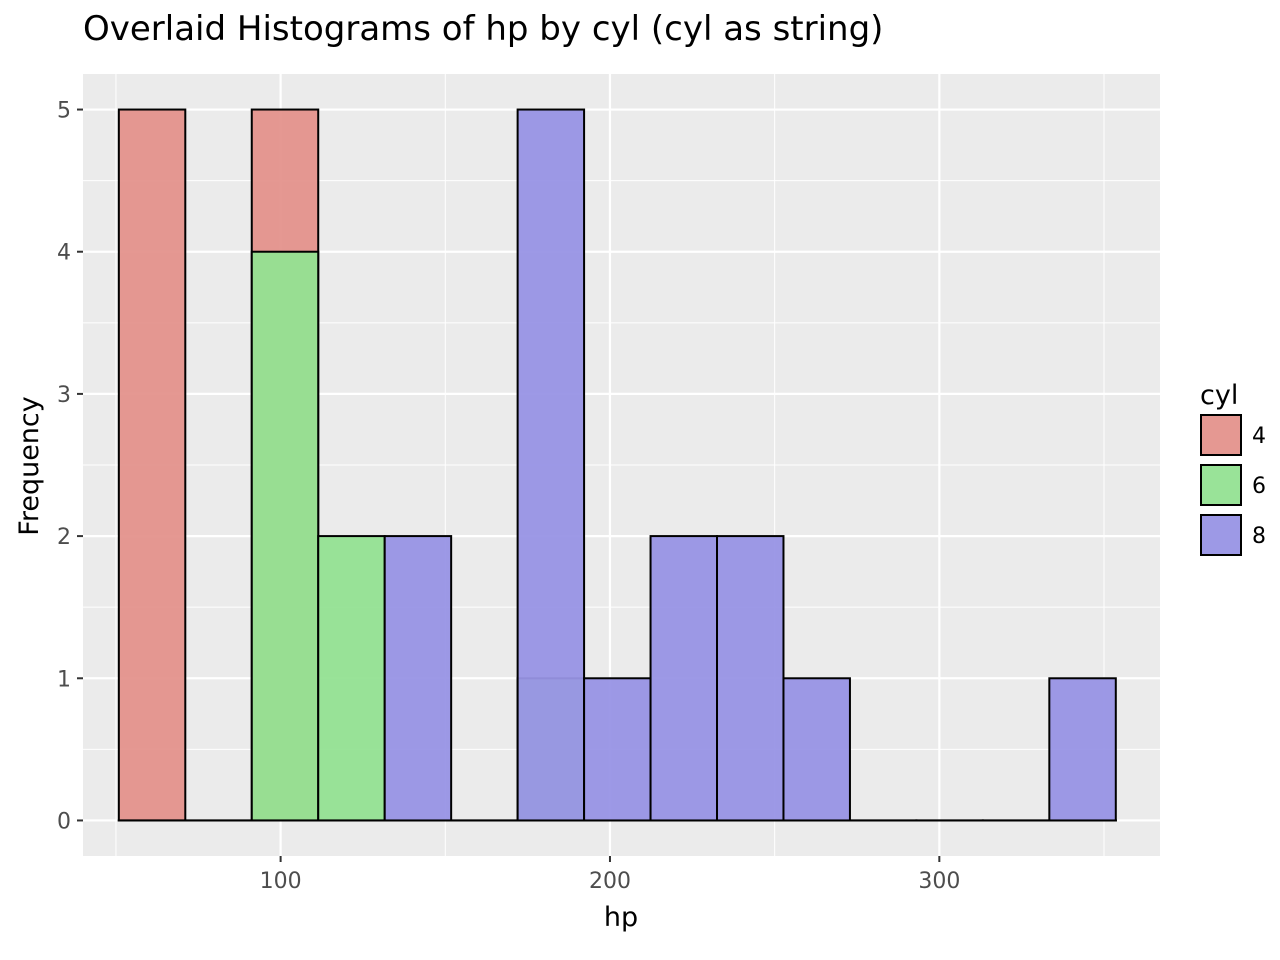  Describe the element at coordinates (621, 917) in the screenshot. I see `x-axis-title: hp` at that location.